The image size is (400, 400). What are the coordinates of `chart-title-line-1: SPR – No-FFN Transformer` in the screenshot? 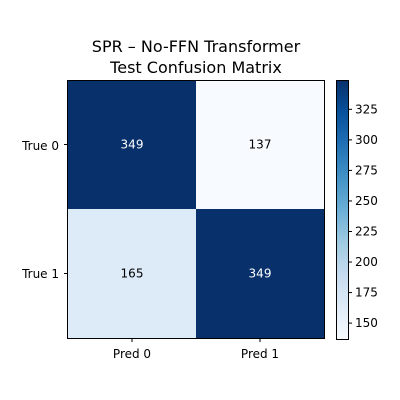 It's located at (196, 46).